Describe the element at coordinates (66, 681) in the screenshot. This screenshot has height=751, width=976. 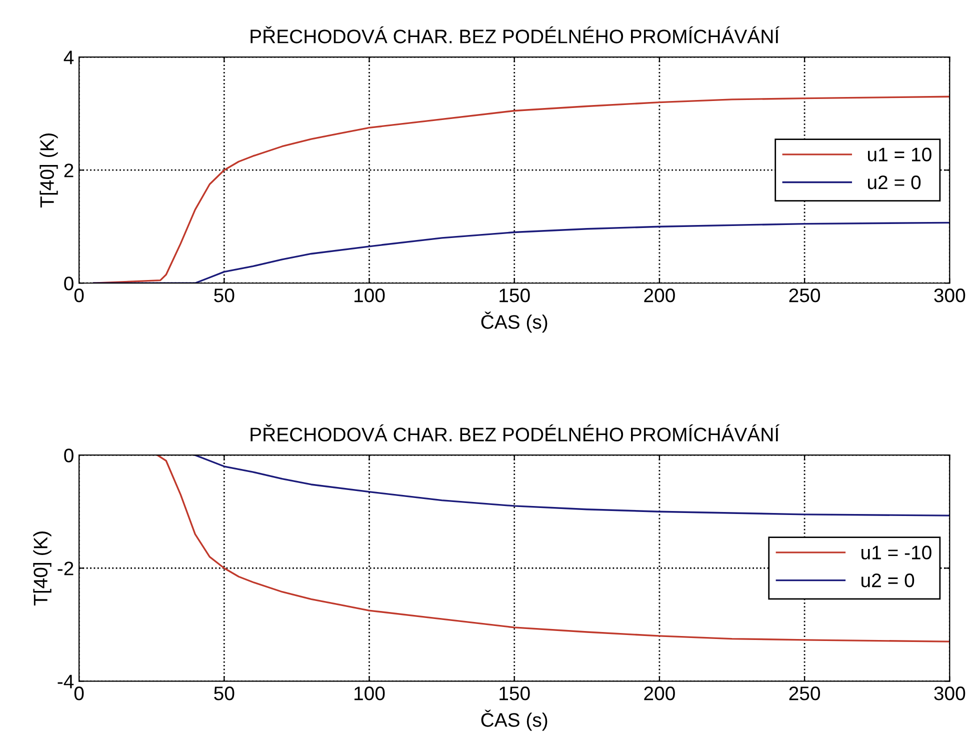
I see `y-tick-label: -4` at that location.